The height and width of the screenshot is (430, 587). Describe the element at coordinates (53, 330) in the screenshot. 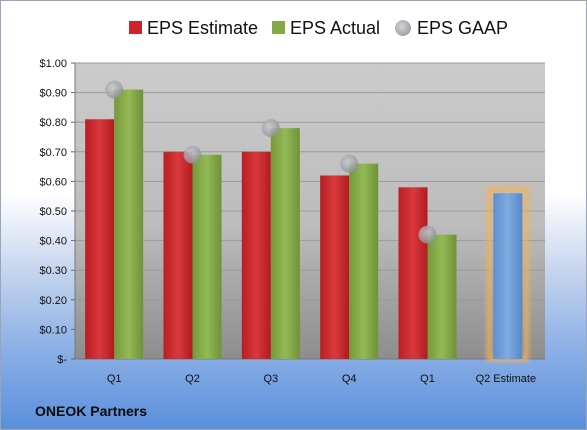

I see `y-tick-label: $0.10` at that location.